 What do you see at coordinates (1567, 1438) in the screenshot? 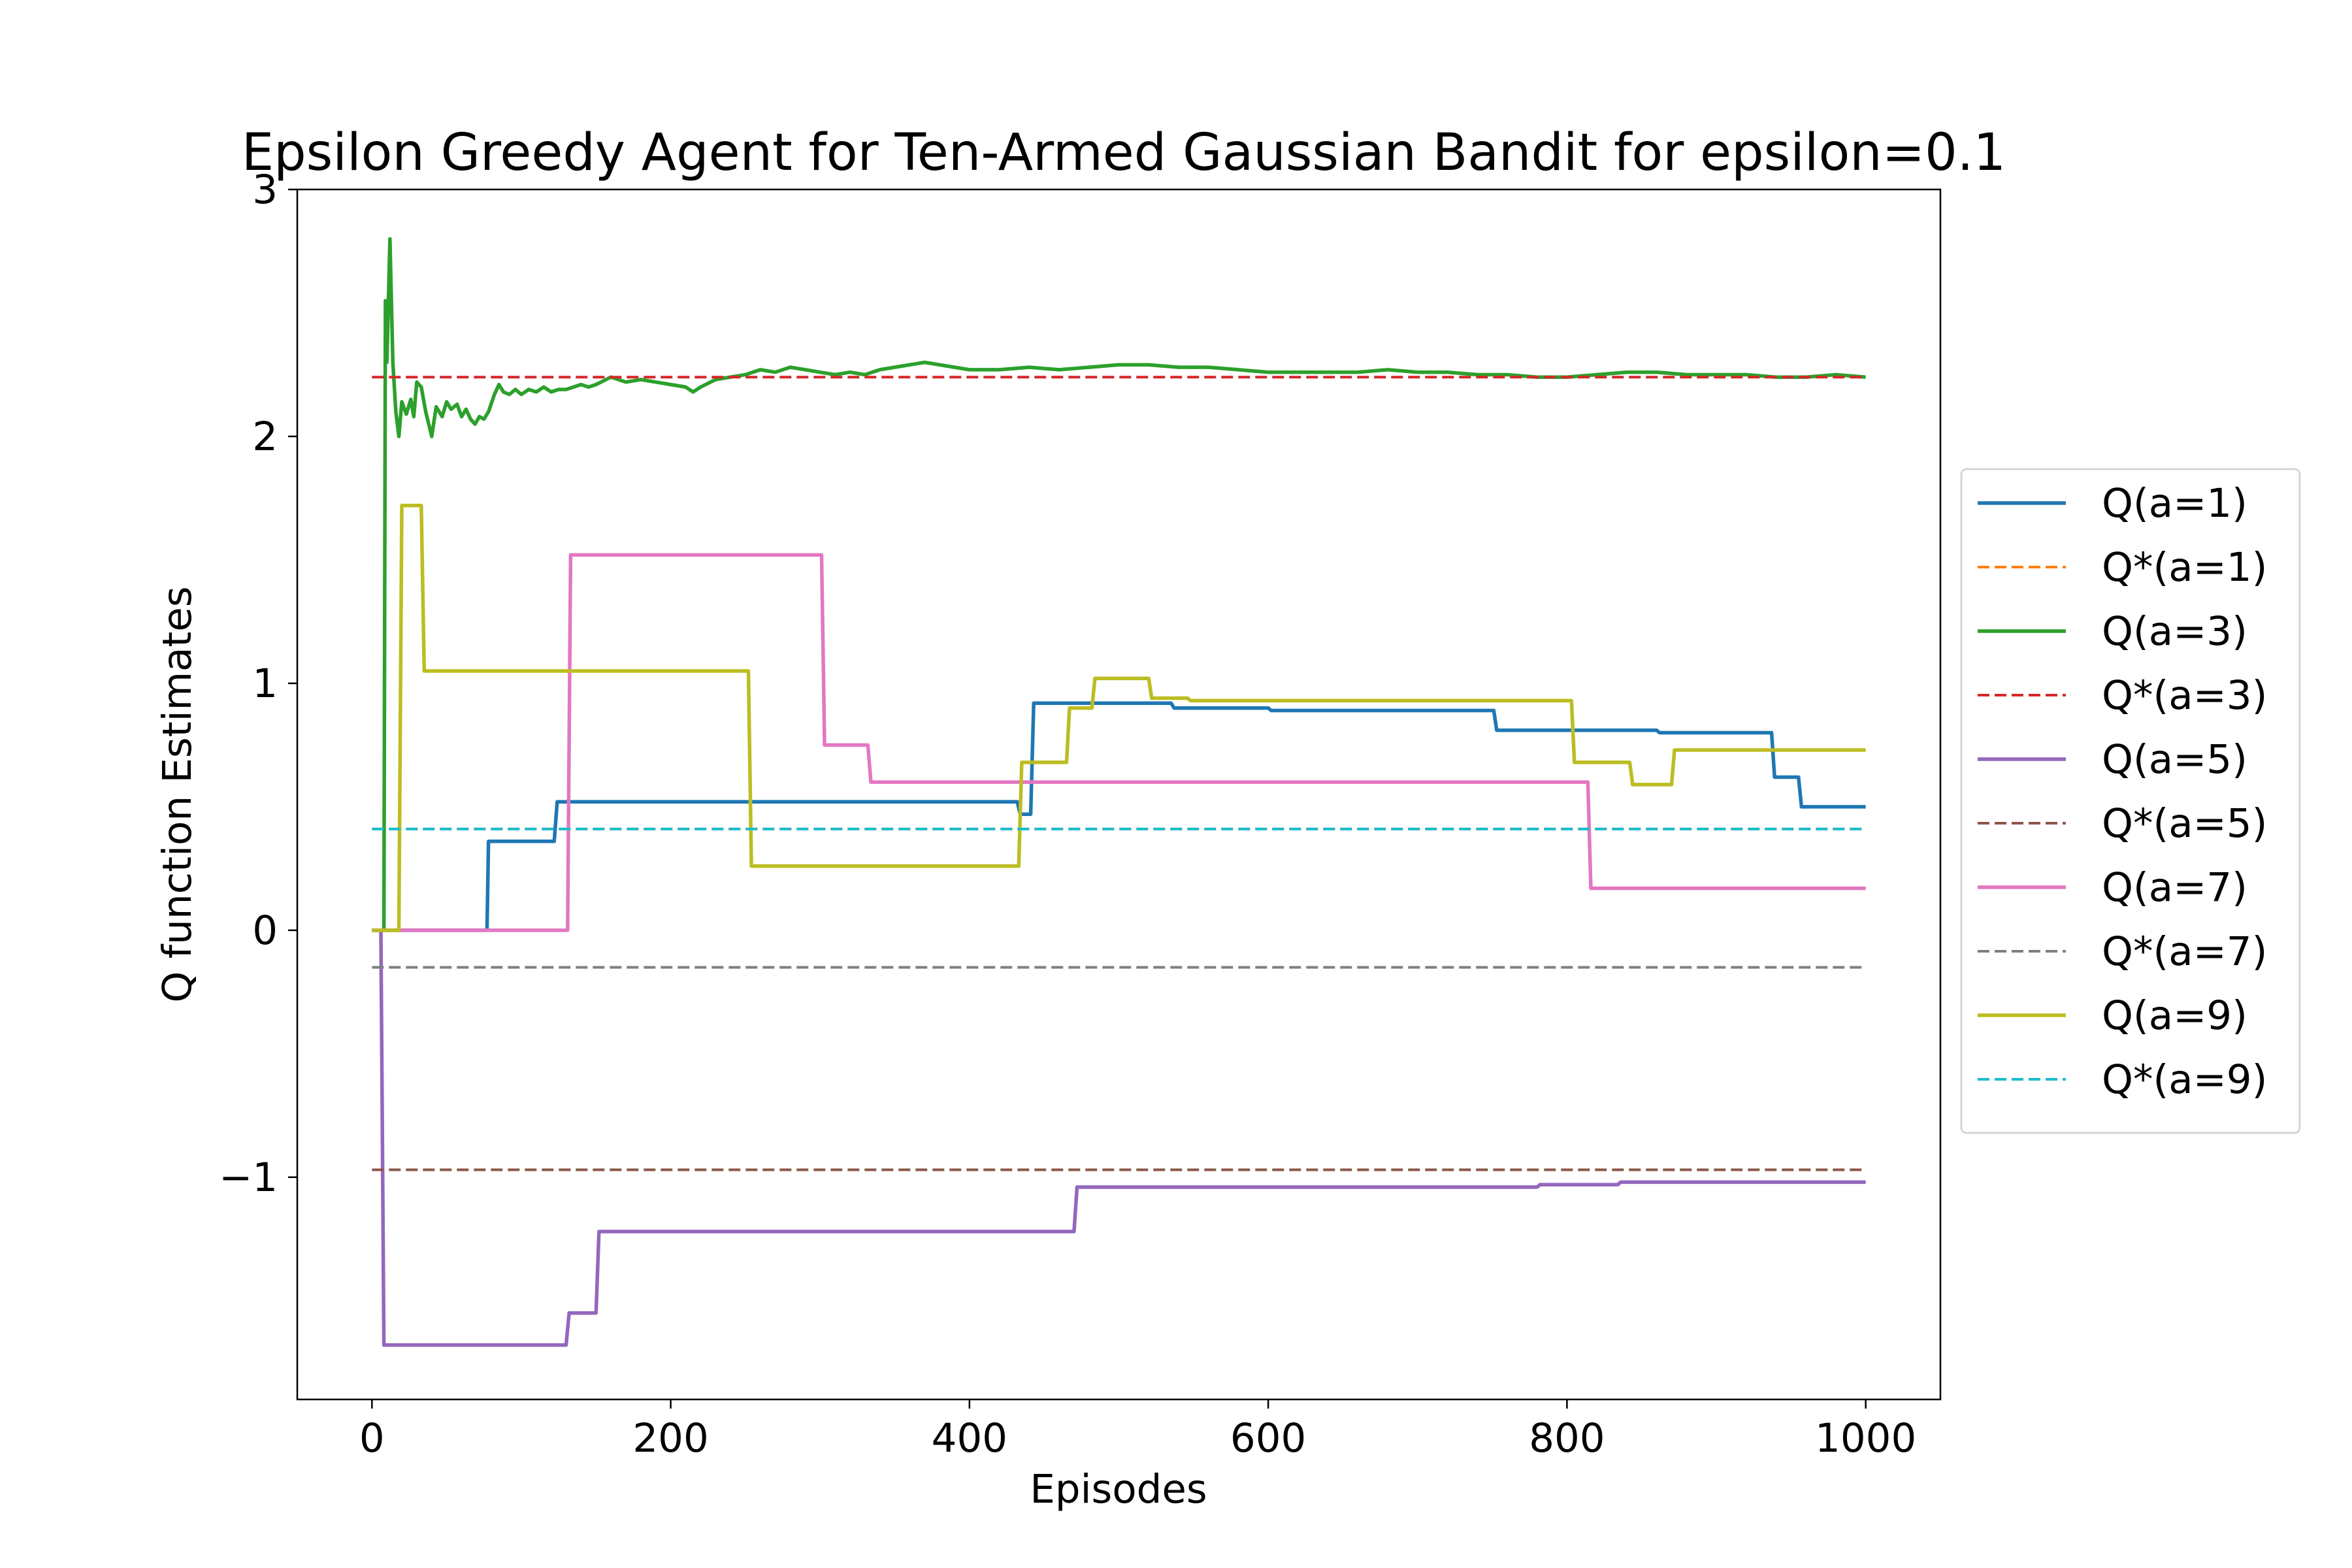
I see `x-tick-label: 800` at bounding box center [1567, 1438].